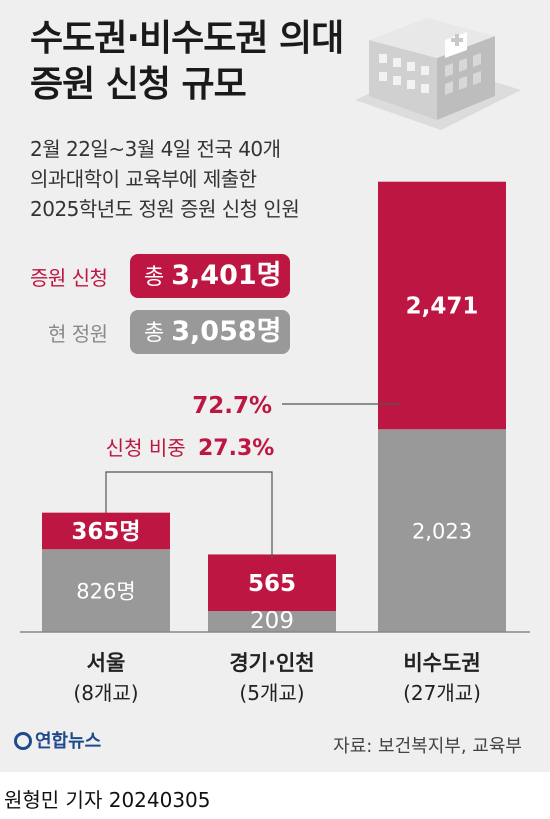  Describe the element at coordinates (106, 678) in the screenshot. I see `category-label-seoul: 서울 (8개교)` at that location.